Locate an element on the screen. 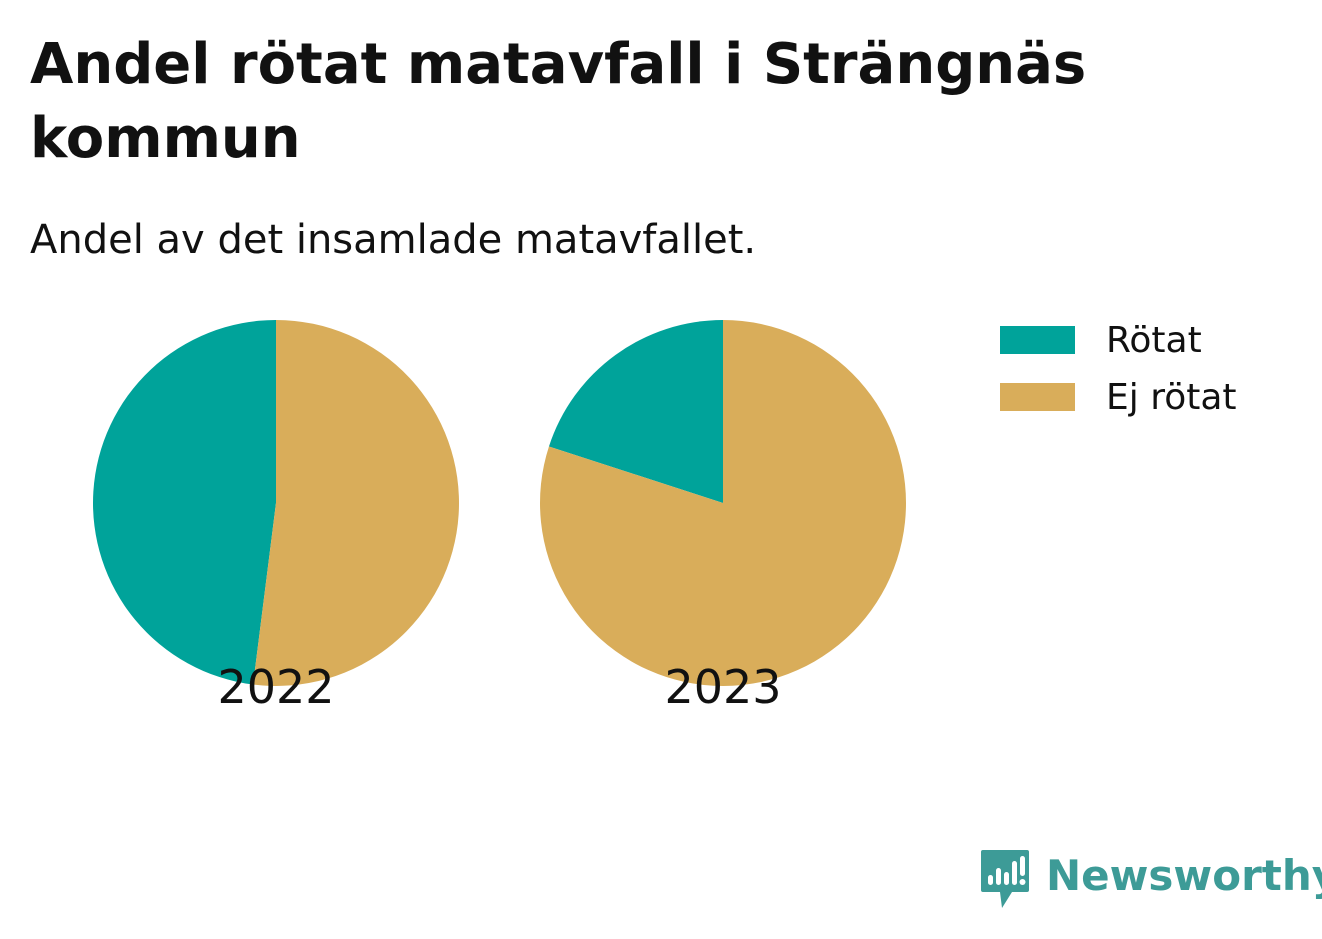 The width and height of the screenshot is (1322, 939). brand-name: Newsworthy is located at coordinates (1184, 875).